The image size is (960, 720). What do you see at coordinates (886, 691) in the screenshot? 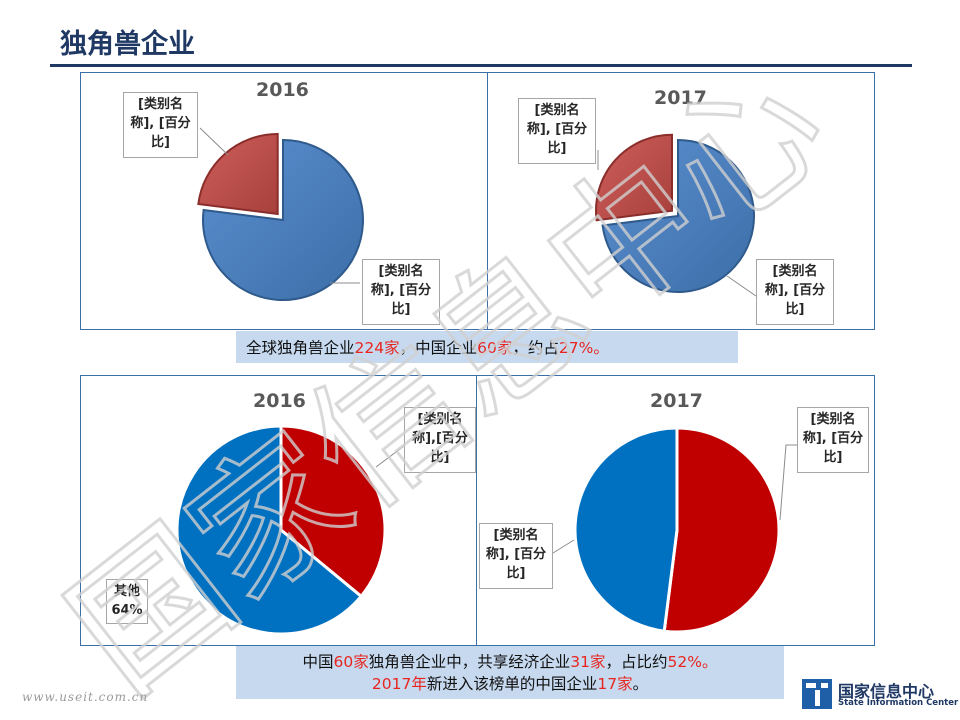
I see `logo-text-cn: 国家信息中心` at bounding box center [886, 691].